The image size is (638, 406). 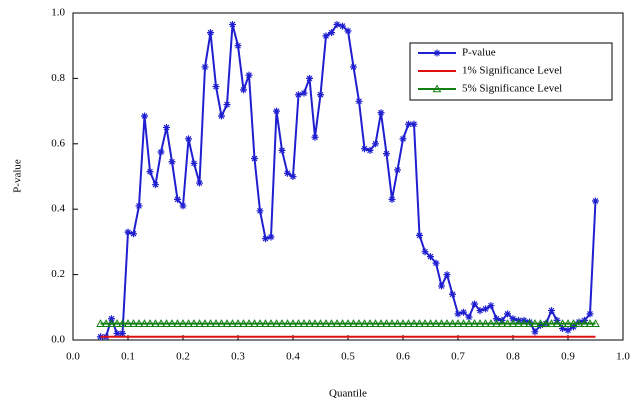 What do you see at coordinates (623, 357) in the screenshot?
I see `x-tick-label: 1.0` at bounding box center [623, 357].